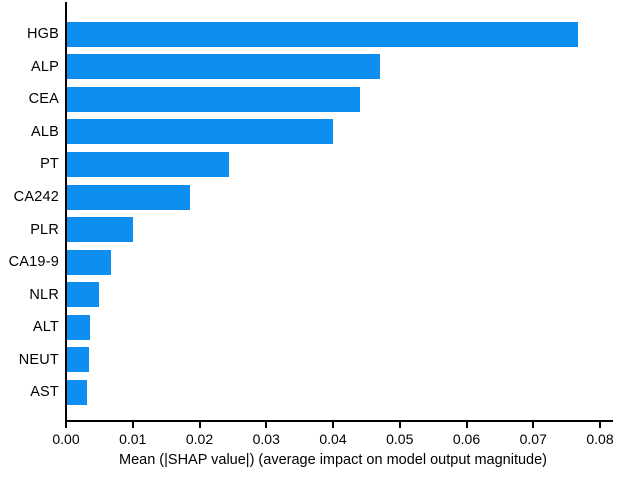 This screenshot has height=477, width=618. Describe the element at coordinates (309, 197) in the screenshot. I see `bar-row-ca242: CA242` at that location.